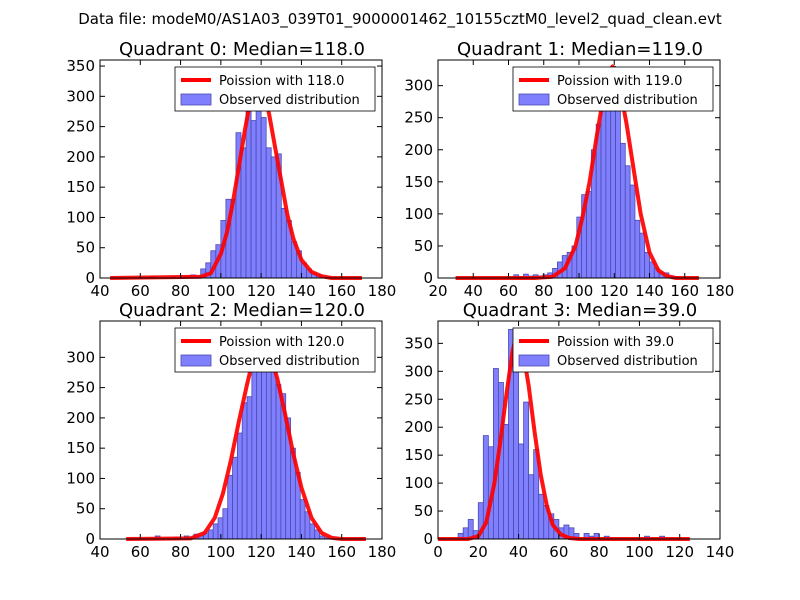  What do you see at coordinates (615, 342) in the screenshot?
I see `legend-poisson-label: Poission with 39.0` at bounding box center [615, 342].